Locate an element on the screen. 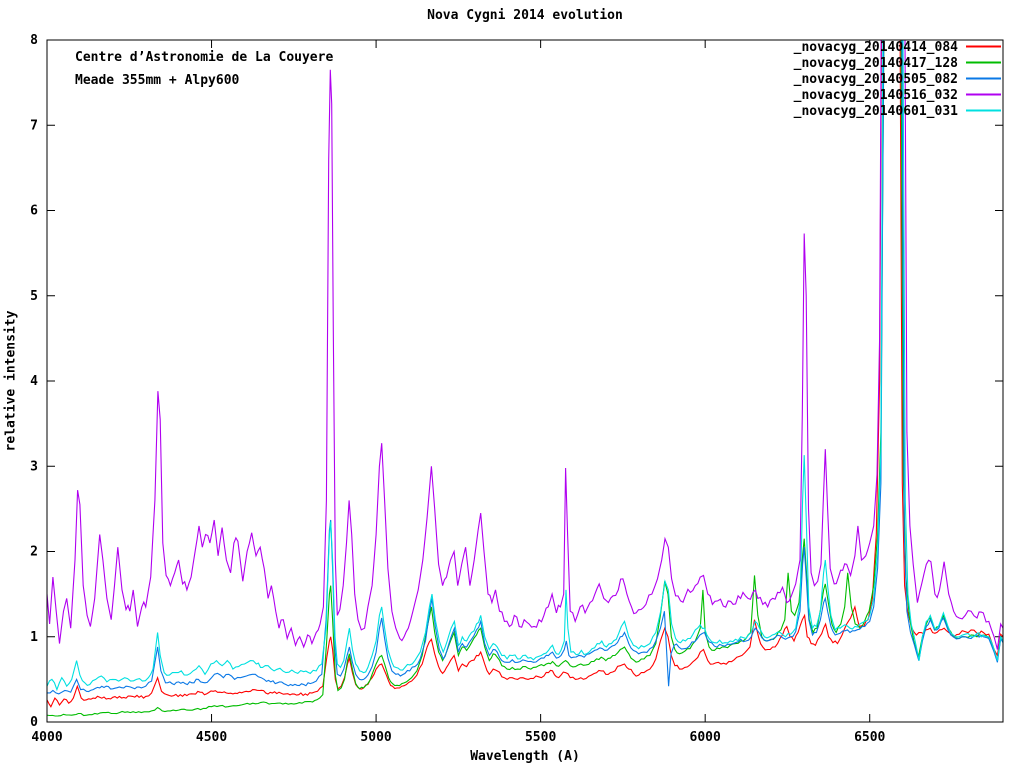  y-tick-label: 6 is located at coordinates (34, 211).